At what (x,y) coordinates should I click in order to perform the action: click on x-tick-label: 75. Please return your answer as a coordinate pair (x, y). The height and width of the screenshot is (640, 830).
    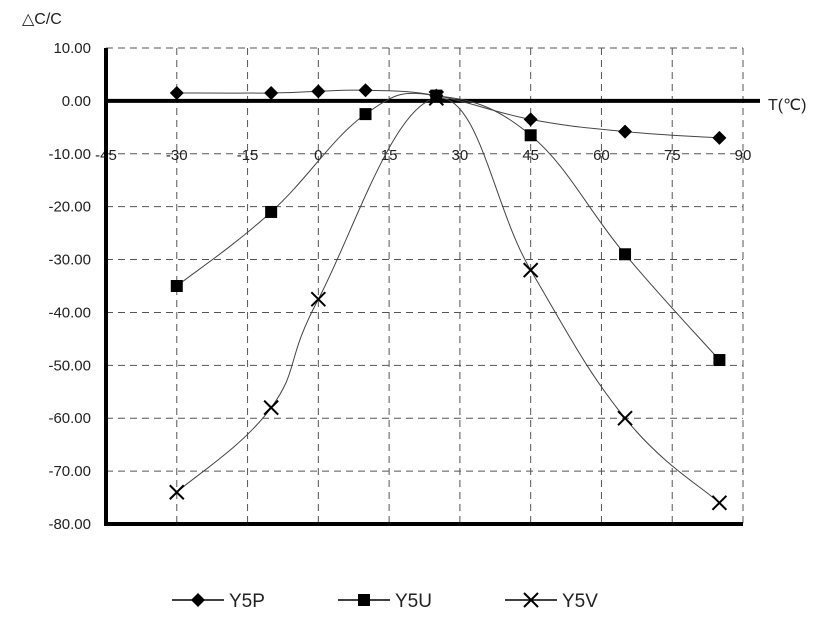
    Looking at the image, I should click on (672, 155).